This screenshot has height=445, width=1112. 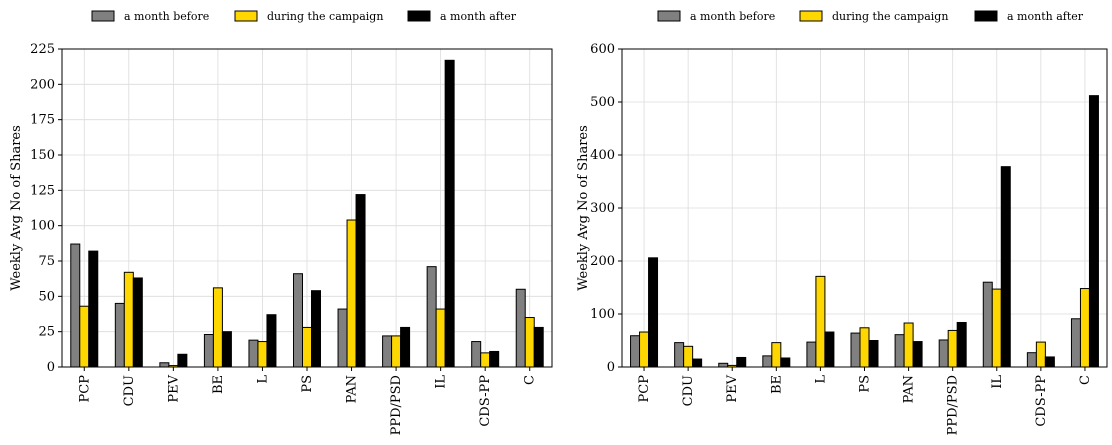 What do you see at coordinates (208, 350) in the screenshot?
I see `bar-a-month-before-BE` at bounding box center [208, 350].